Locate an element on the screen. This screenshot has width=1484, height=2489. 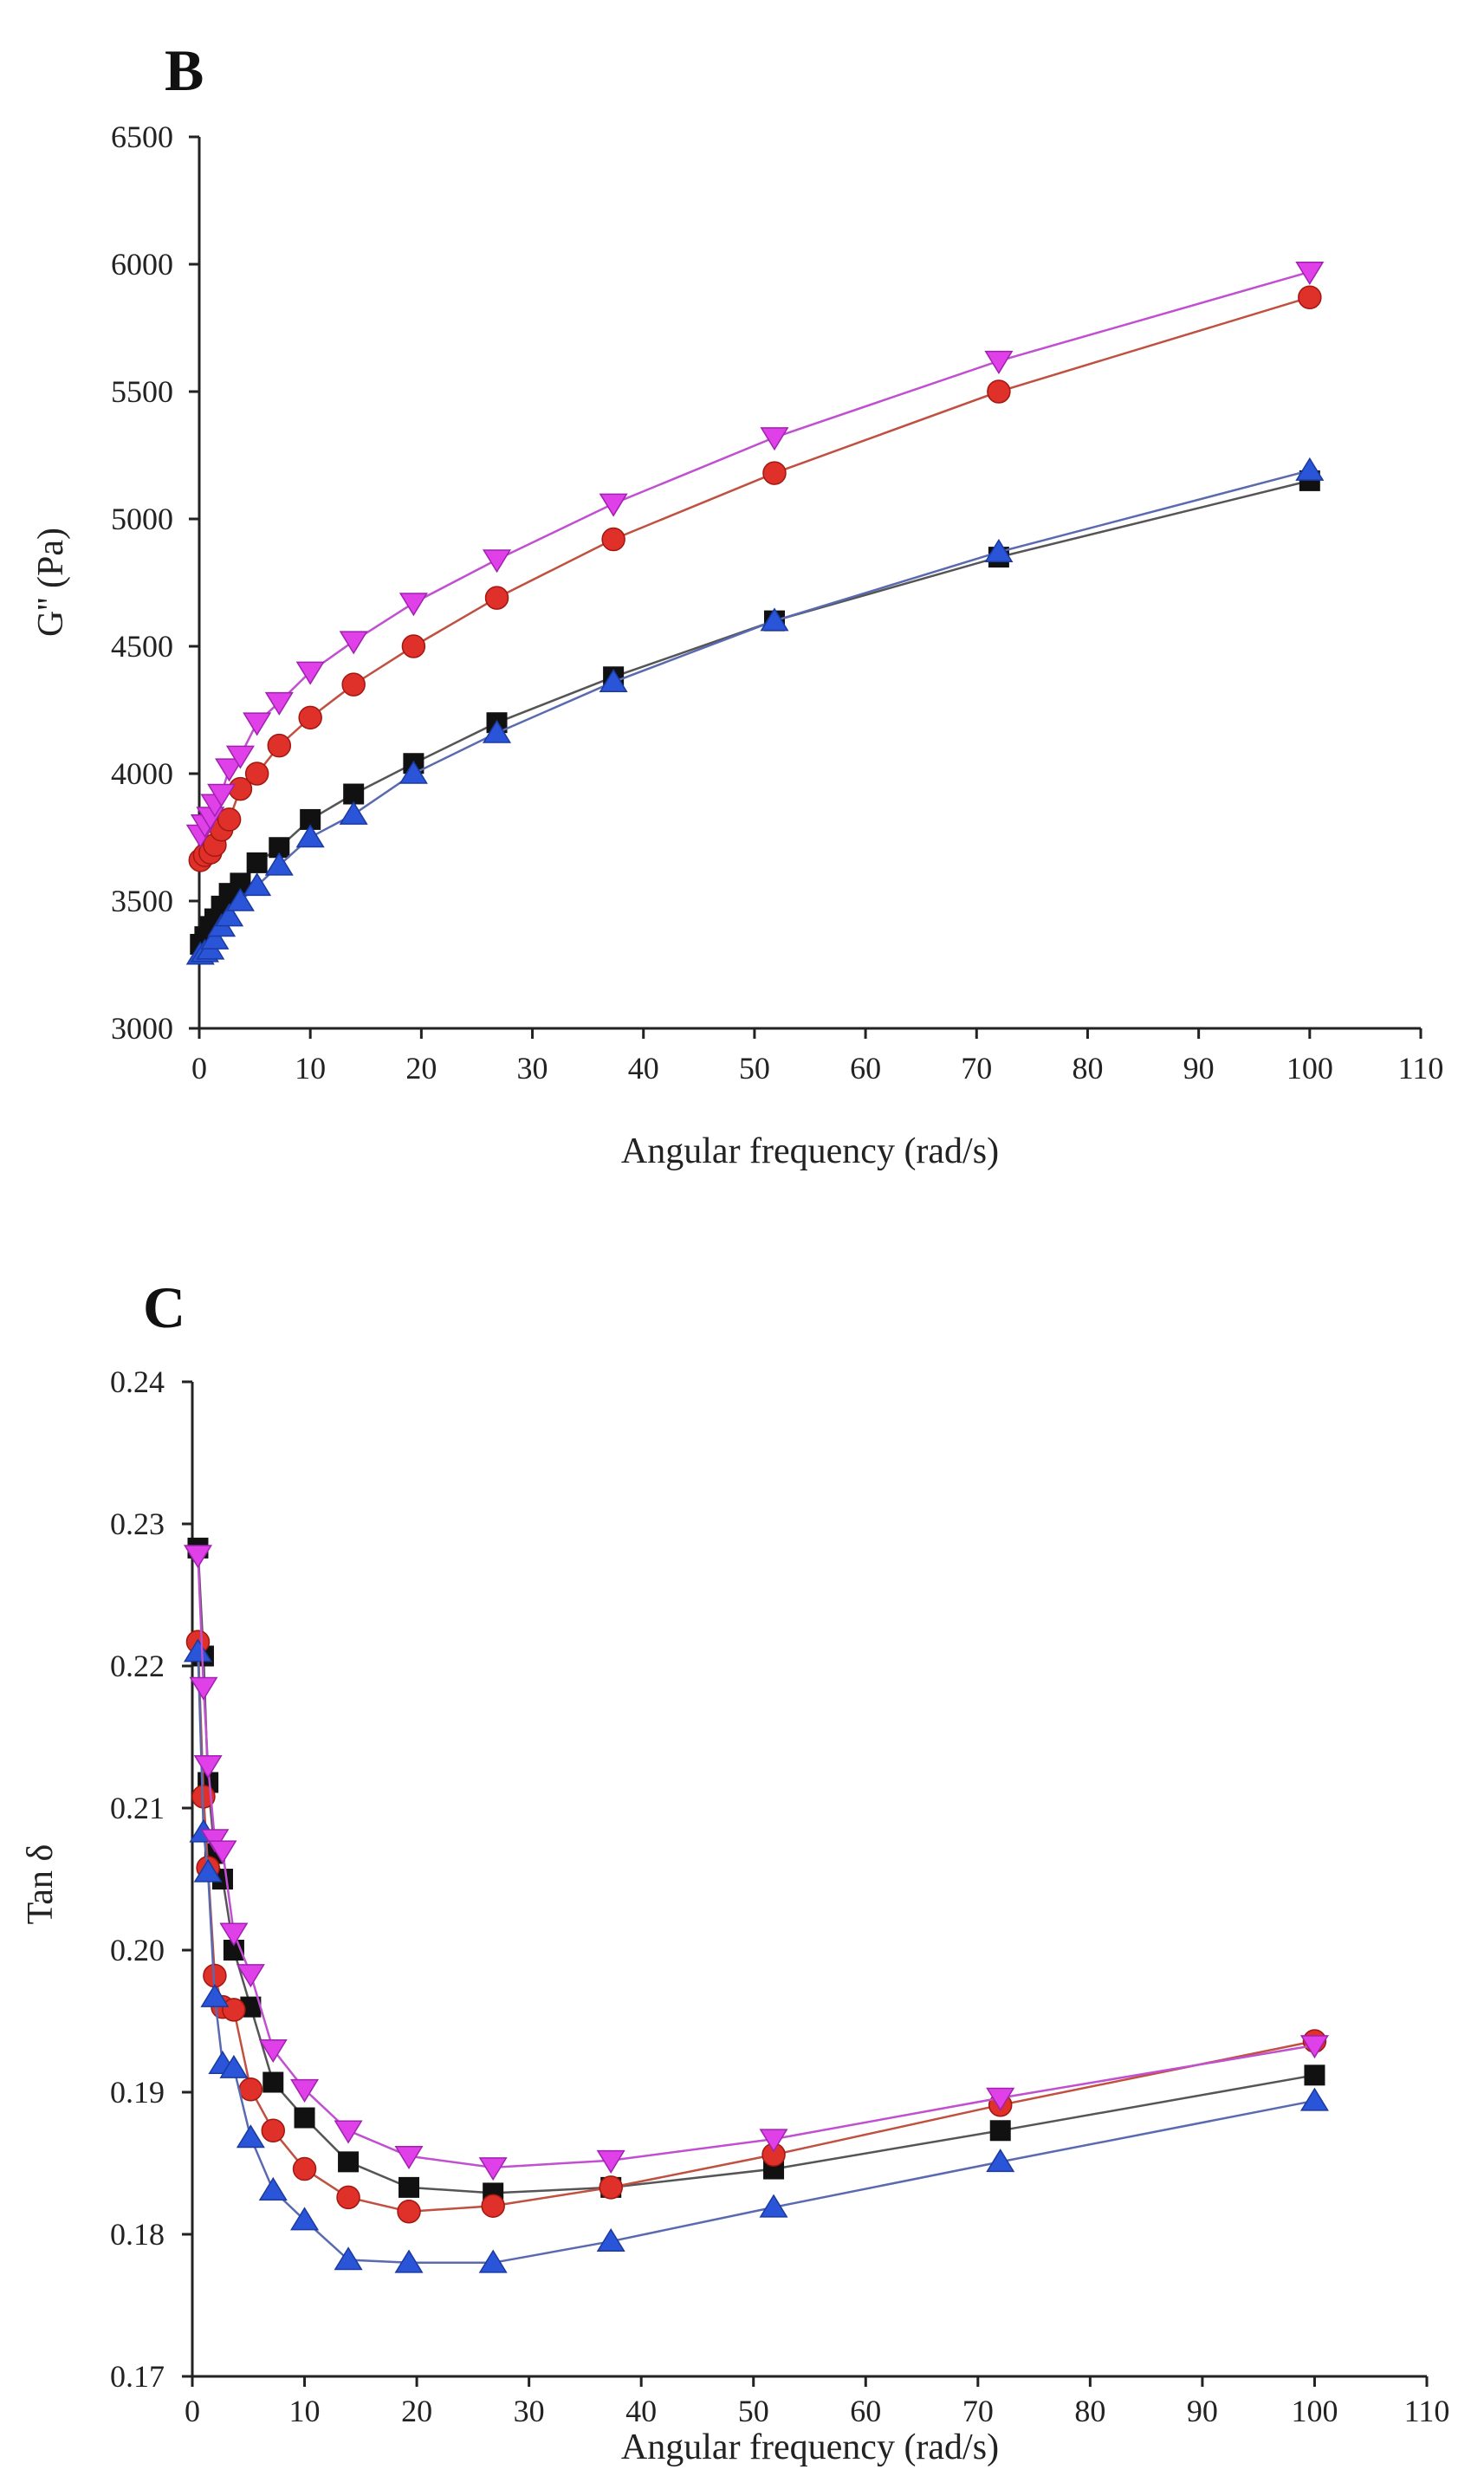
y-tick-label: 3000 is located at coordinates (142, 1028).